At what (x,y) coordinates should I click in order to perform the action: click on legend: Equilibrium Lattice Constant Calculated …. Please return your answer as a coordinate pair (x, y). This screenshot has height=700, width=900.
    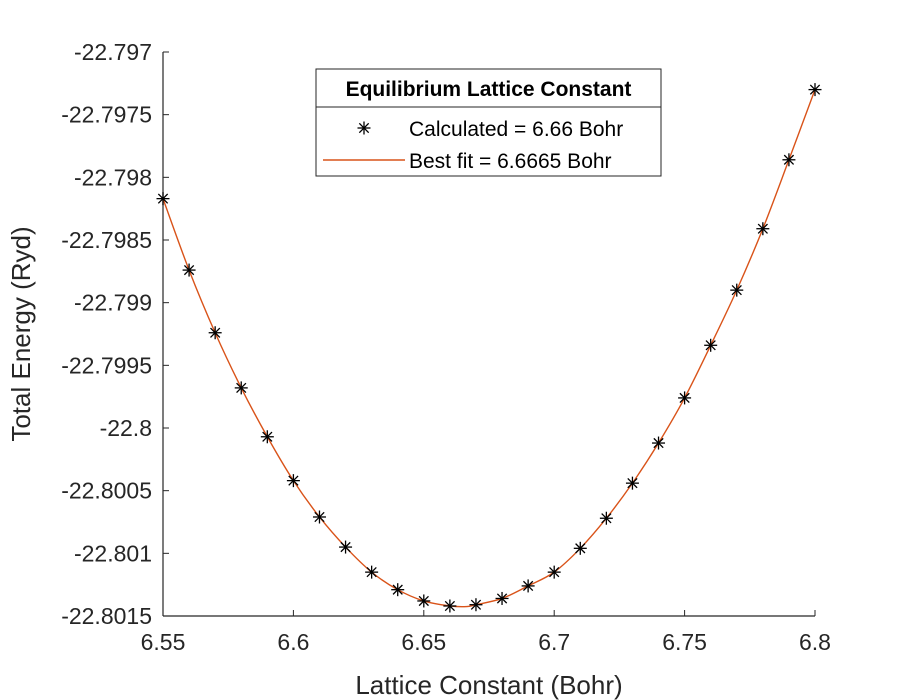
    Looking at the image, I should click on (488, 122).